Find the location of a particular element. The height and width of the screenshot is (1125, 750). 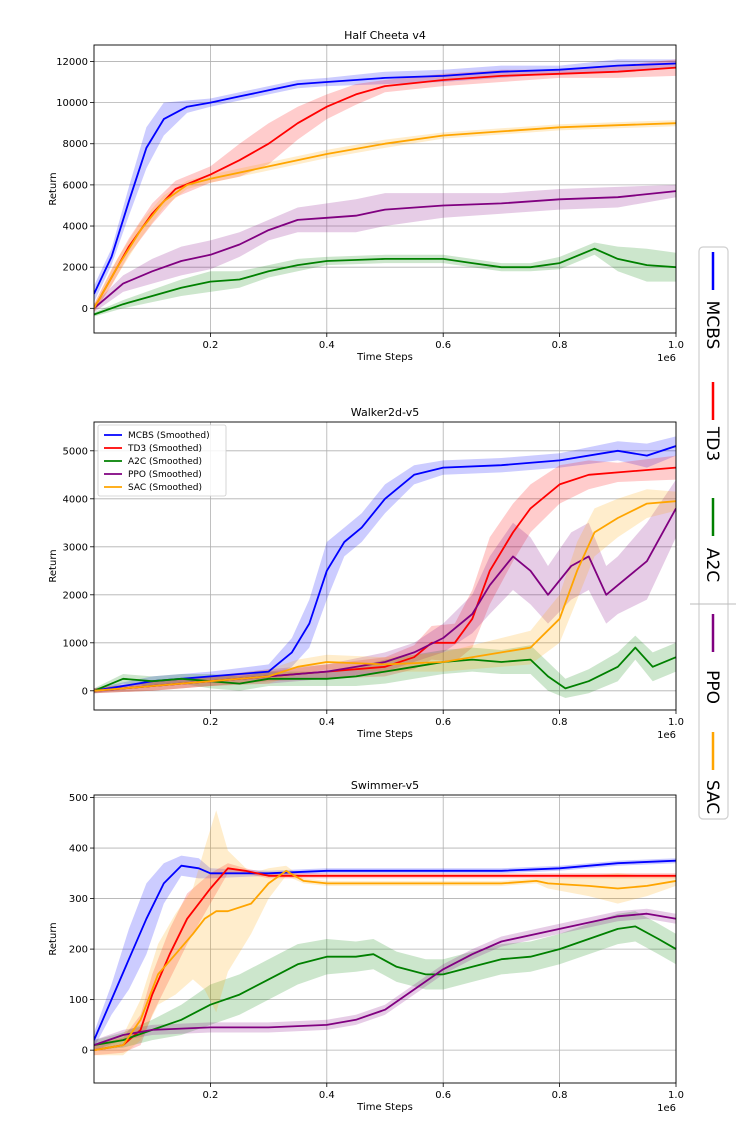

side-legend-label: PPO is located at coordinates (712, 687).